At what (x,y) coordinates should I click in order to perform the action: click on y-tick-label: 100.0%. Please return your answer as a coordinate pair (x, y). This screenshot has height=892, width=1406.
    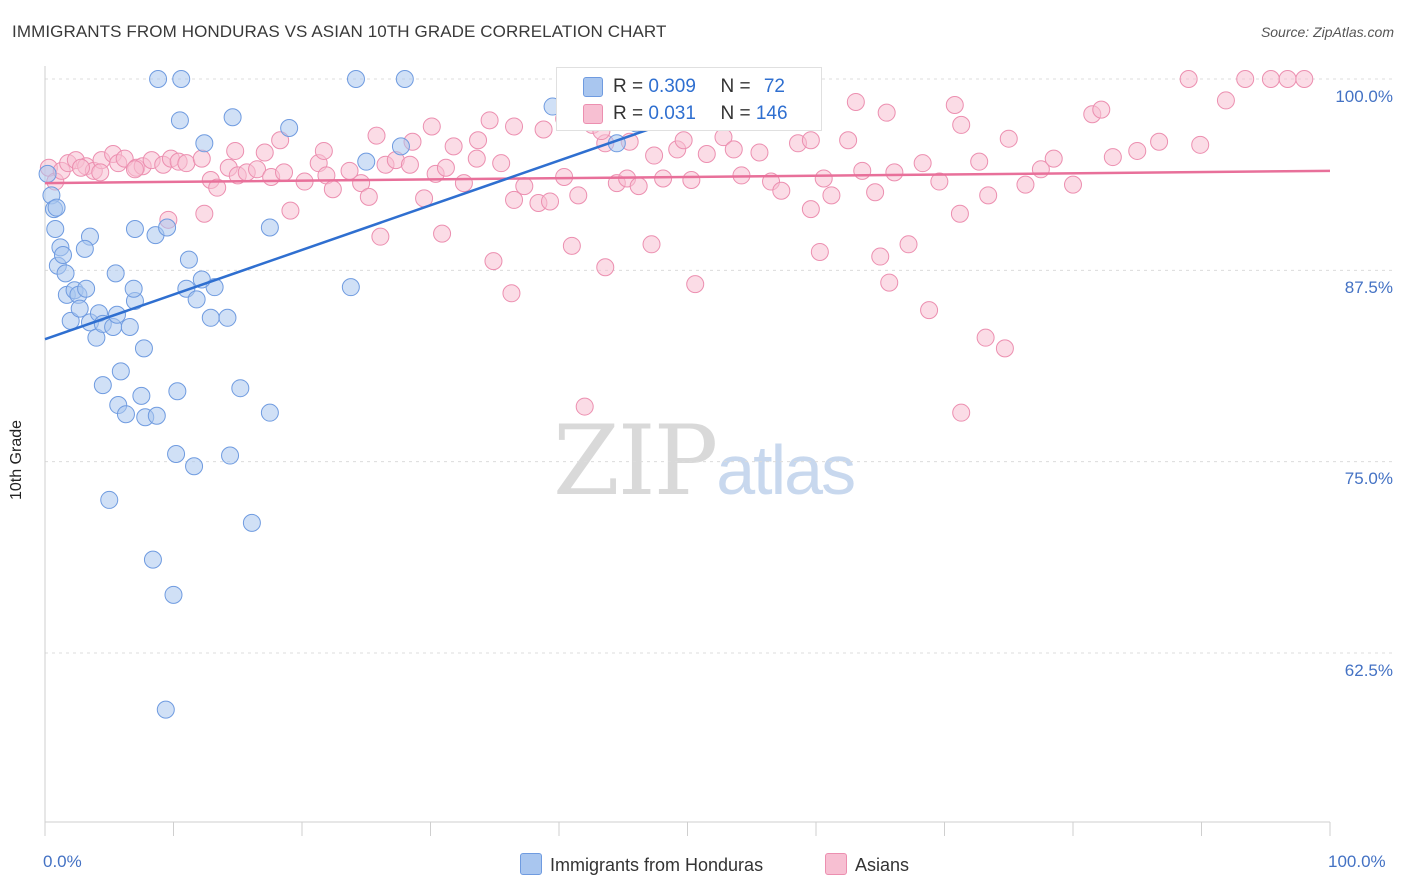
    Looking at the image, I should click on (1364, 96).